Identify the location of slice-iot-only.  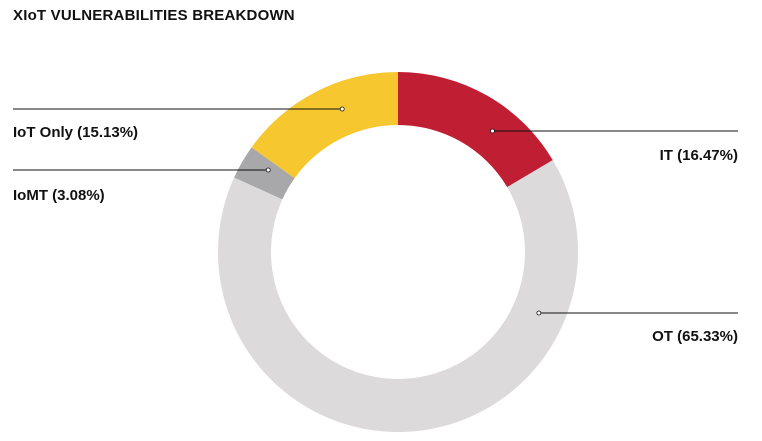
(324, 125).